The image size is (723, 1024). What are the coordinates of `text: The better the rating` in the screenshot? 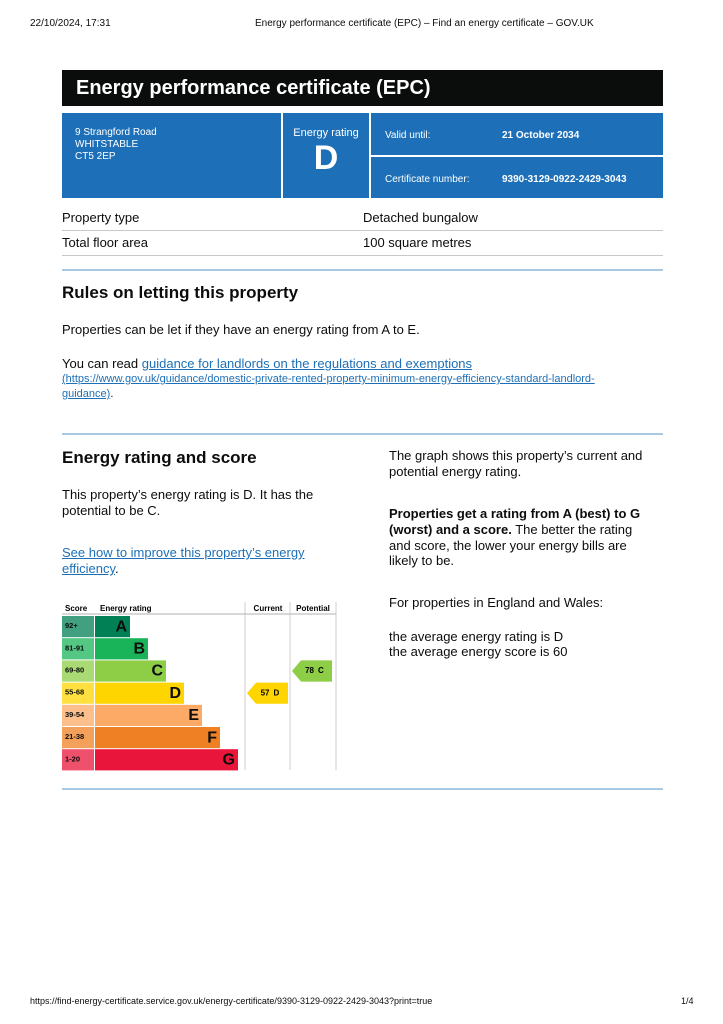 It's located at (572, 529).